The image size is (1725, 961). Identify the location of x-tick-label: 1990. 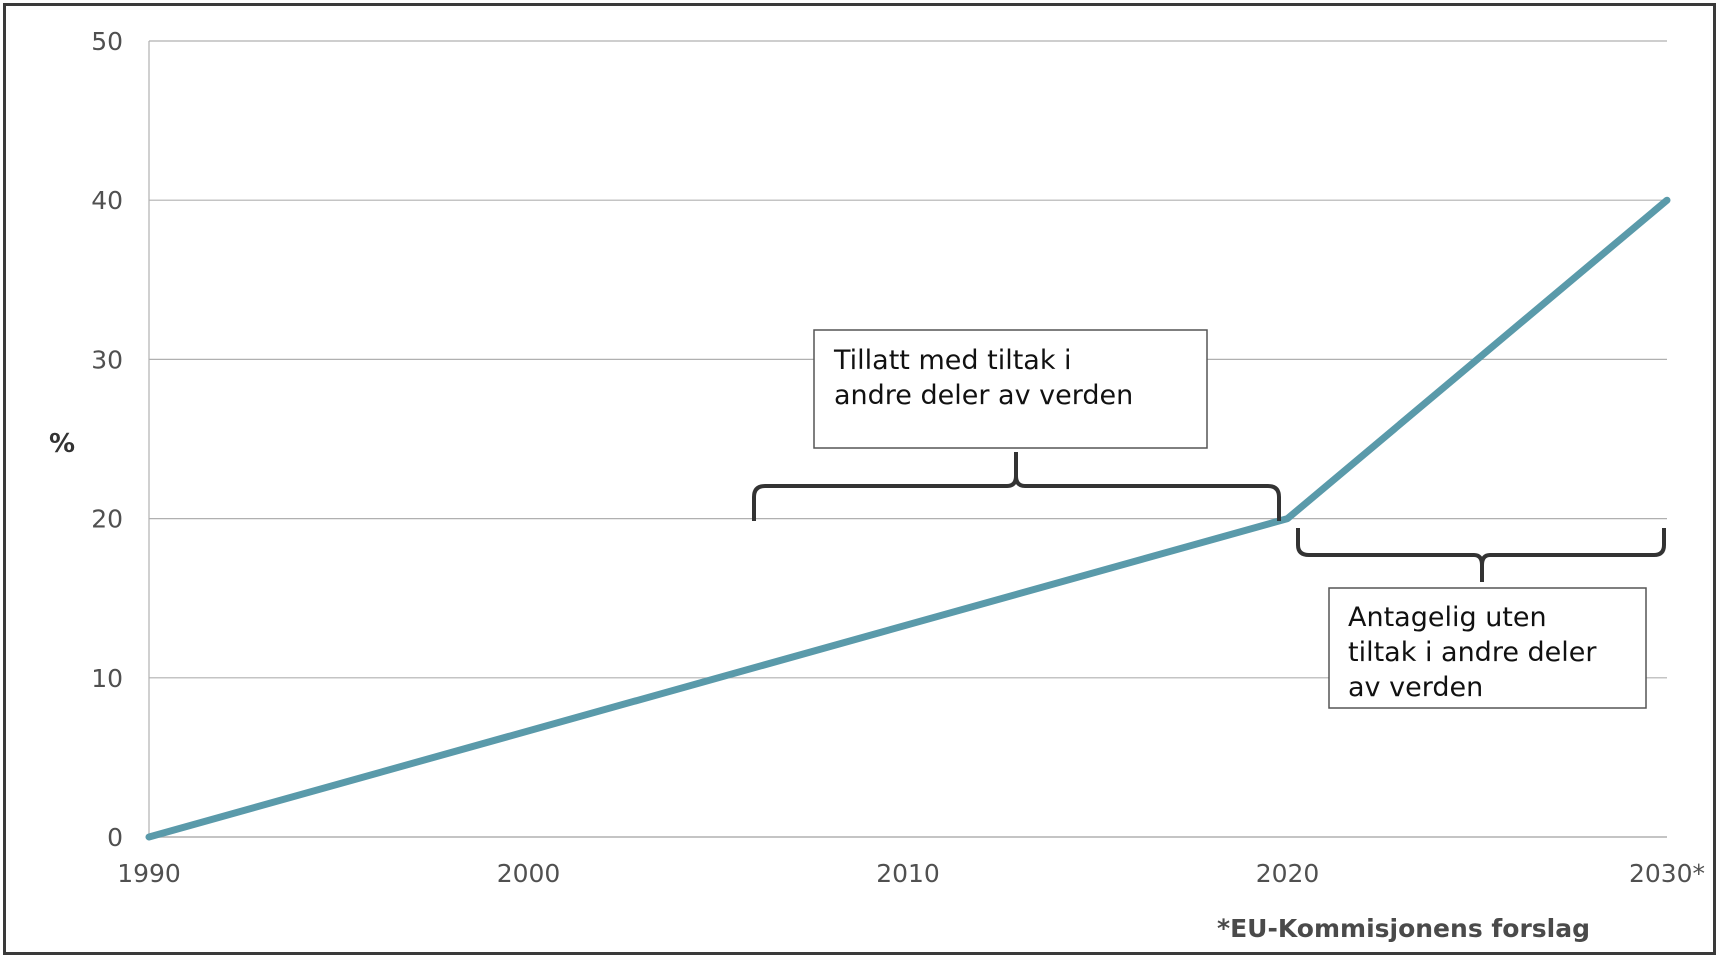
(149, 873).